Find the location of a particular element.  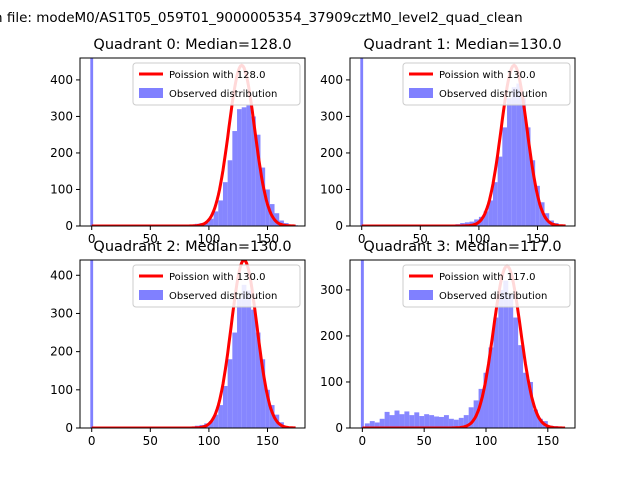

legend: Poission with 128.0 Observed distribution is located at coordinates (216, 84).